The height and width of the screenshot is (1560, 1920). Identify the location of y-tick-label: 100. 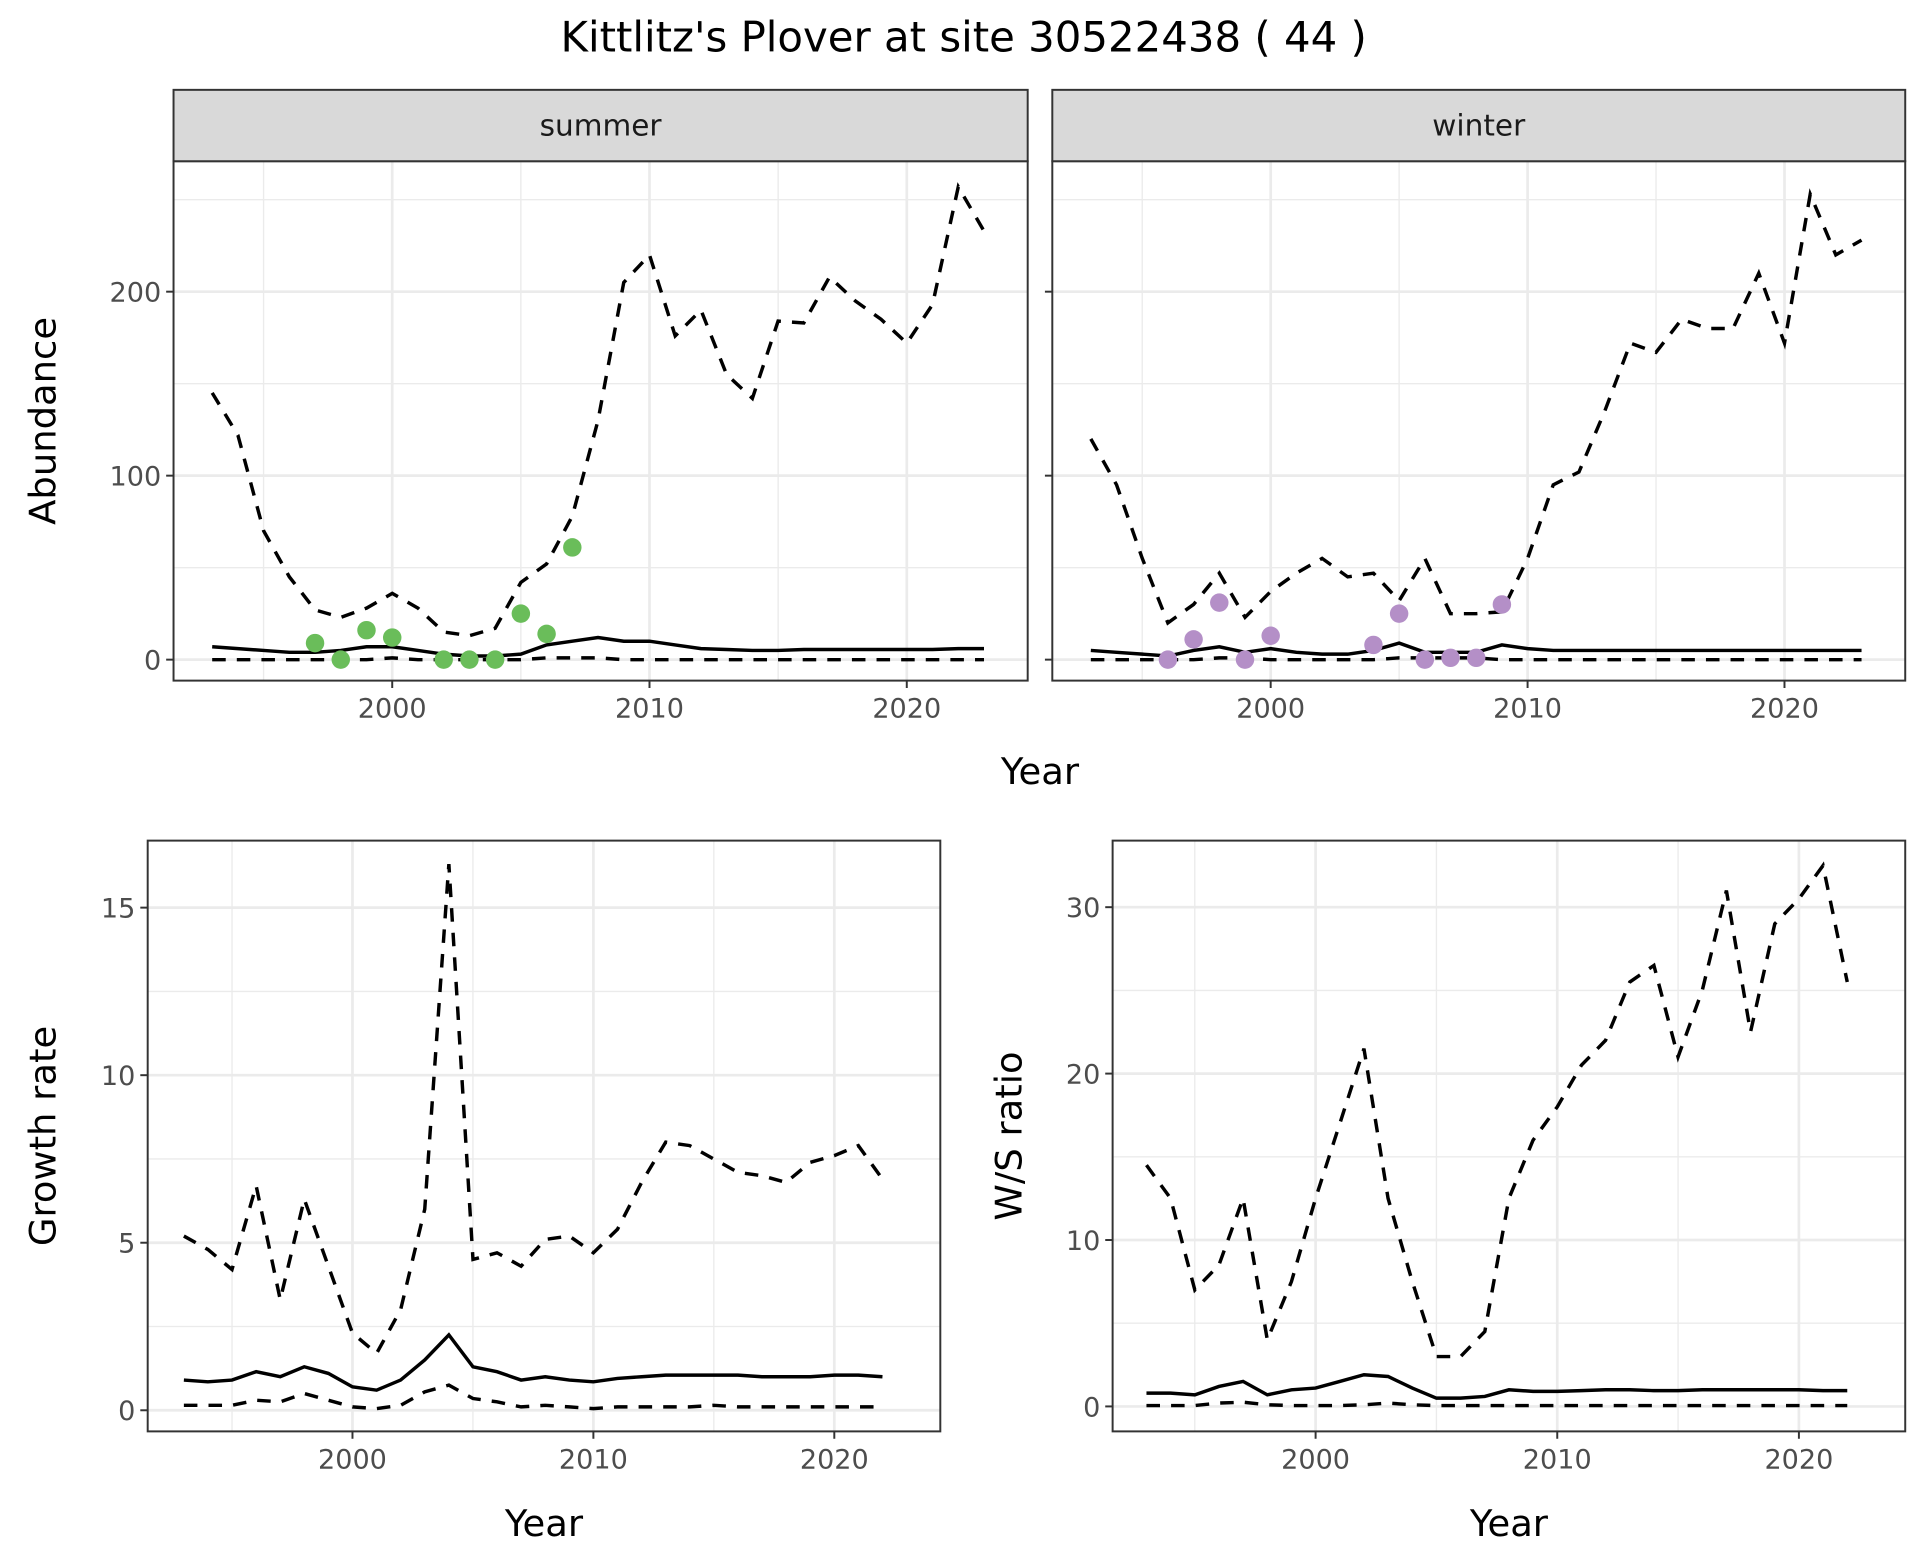
(136, 477).